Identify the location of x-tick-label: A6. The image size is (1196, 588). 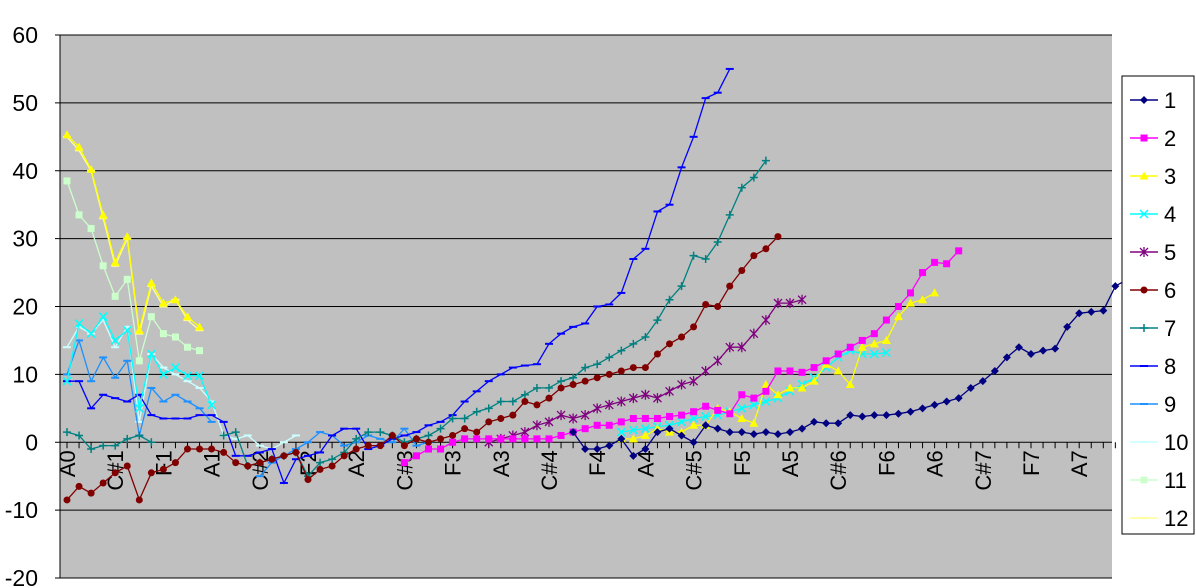
(935, 463).